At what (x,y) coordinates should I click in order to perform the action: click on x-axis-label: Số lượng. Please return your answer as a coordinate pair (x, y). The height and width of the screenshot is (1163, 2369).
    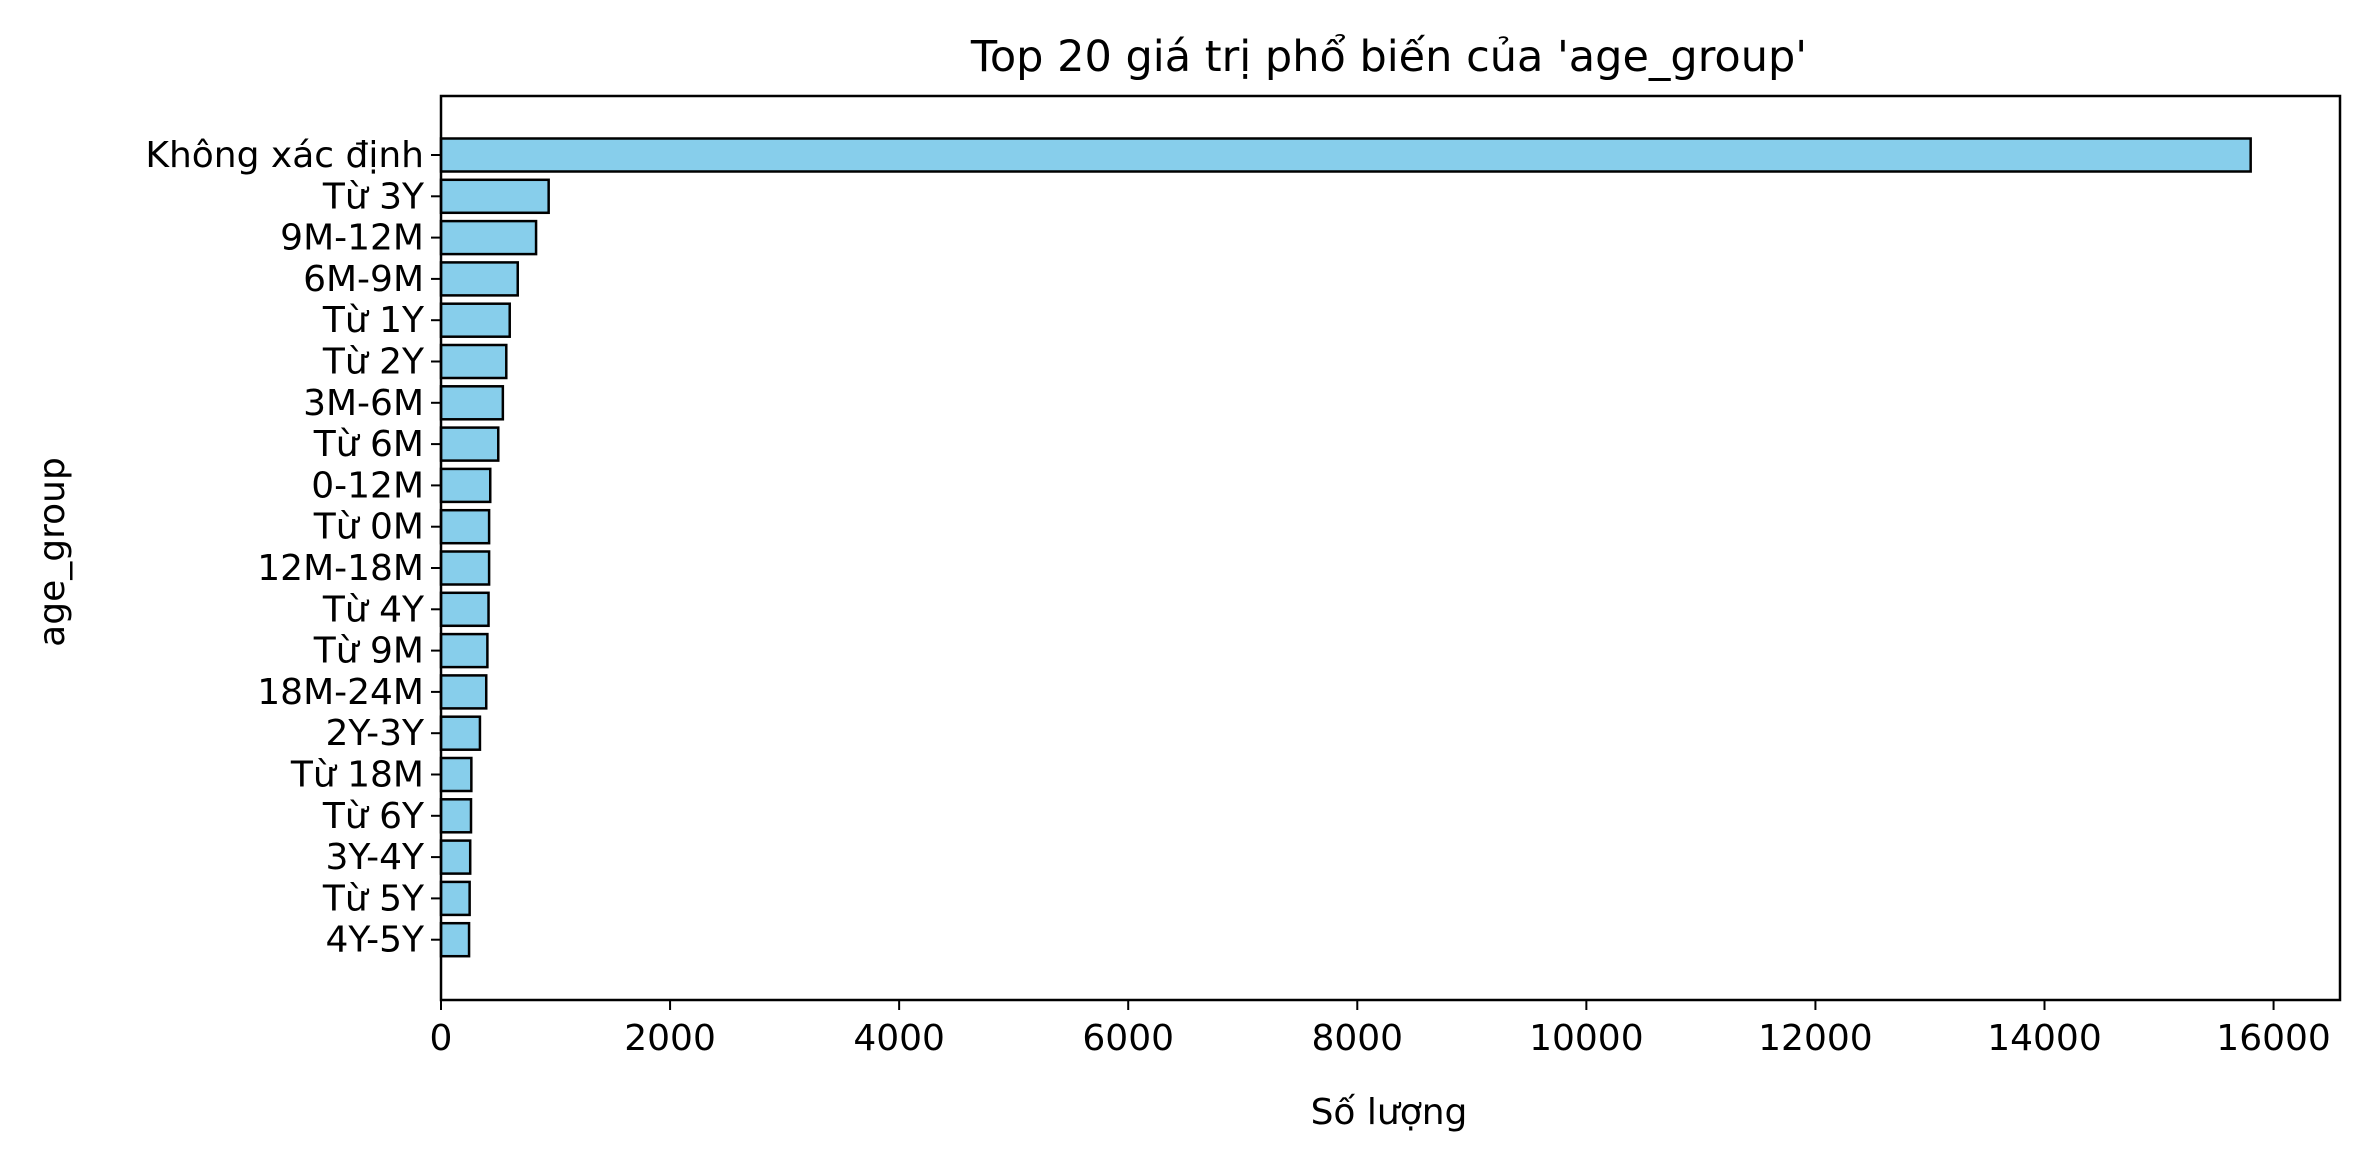
    Looking at the image, I should click on (1389, 1112).